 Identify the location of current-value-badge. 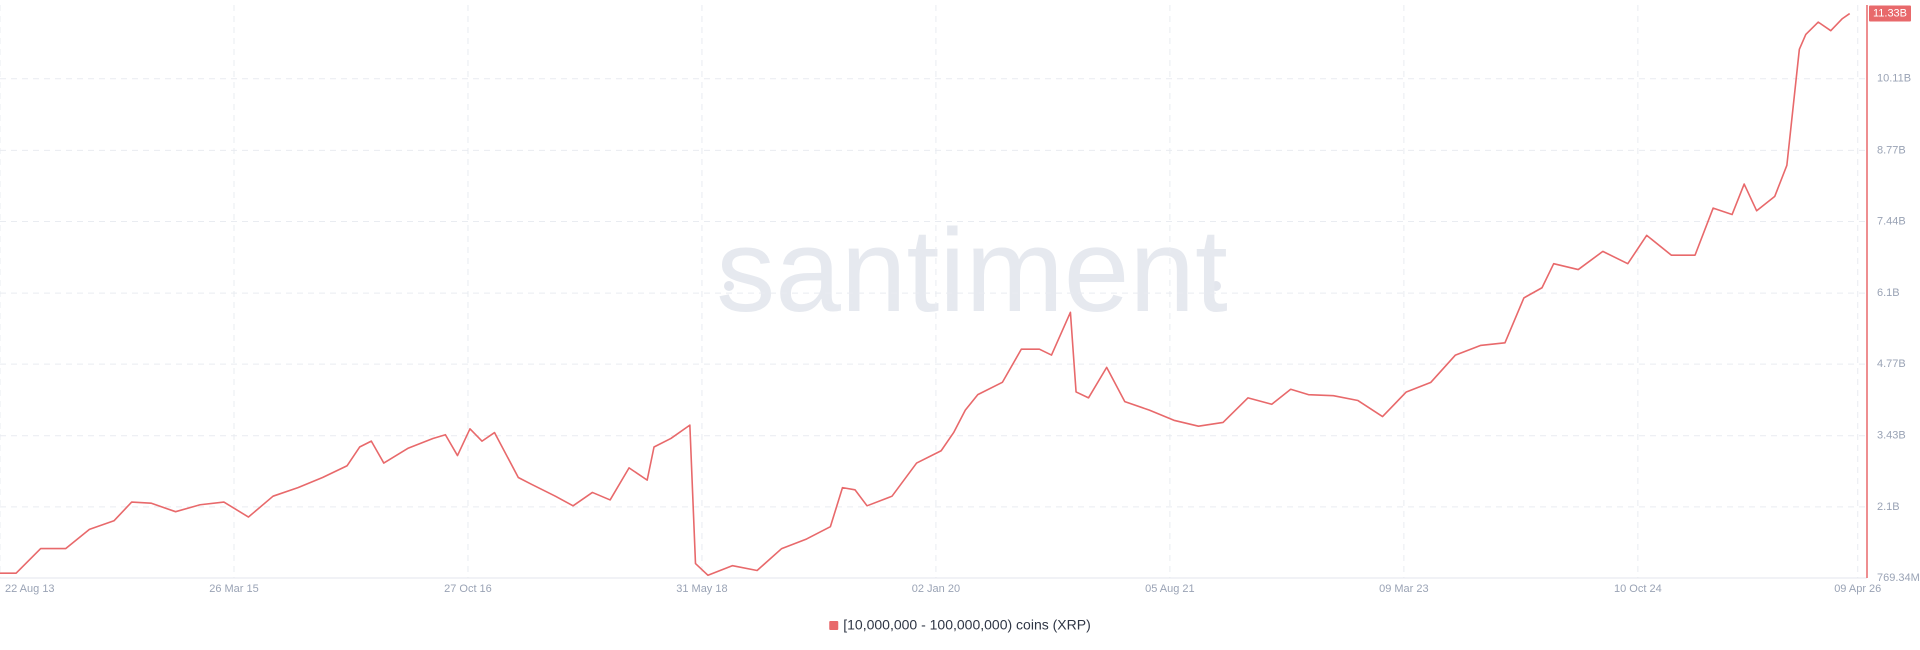
(1890, 13).